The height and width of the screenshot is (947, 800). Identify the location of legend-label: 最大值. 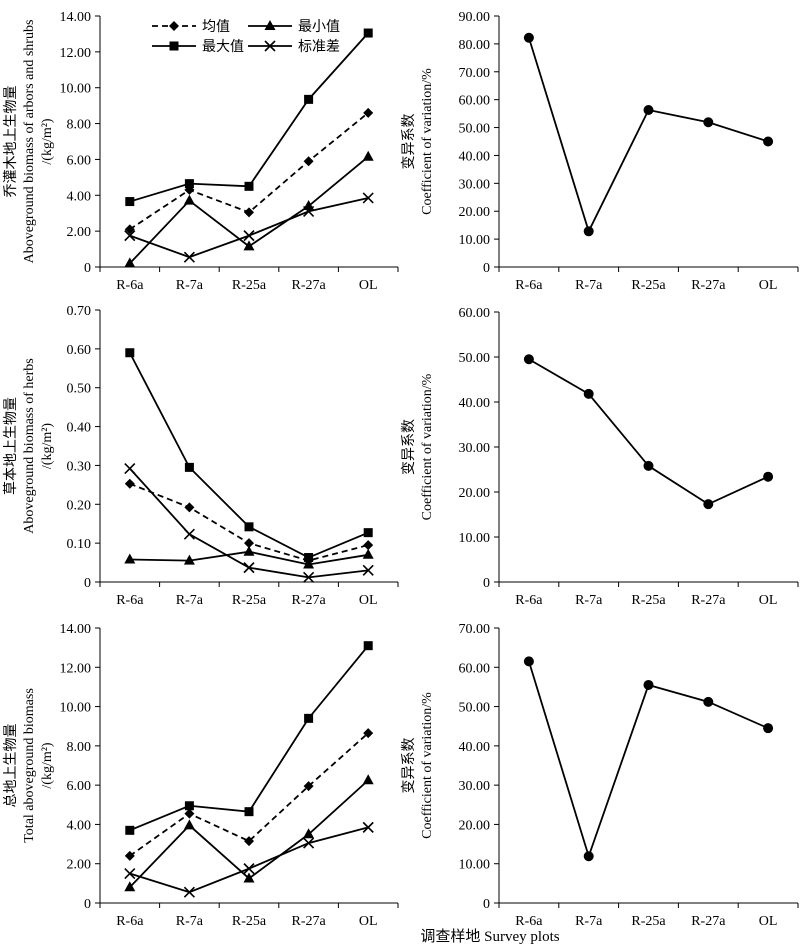
(223, 47).